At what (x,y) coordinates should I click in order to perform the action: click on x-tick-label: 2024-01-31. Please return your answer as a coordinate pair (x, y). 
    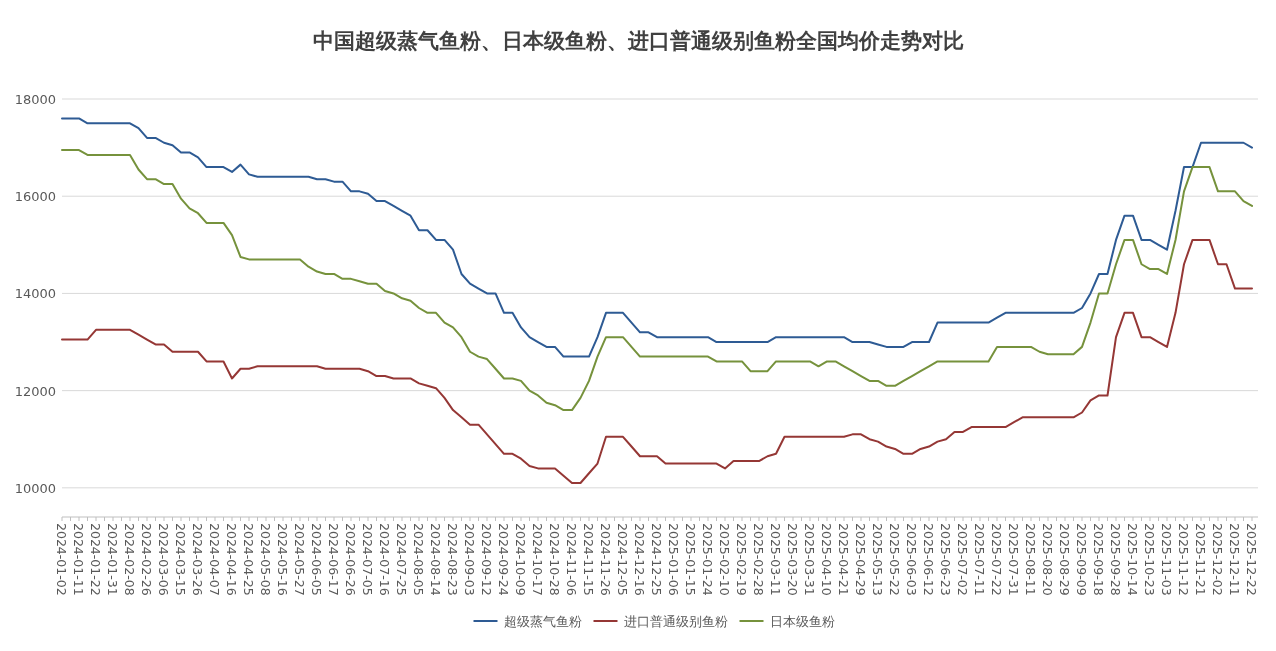
    Looking at the image, I should click on (112, 559).